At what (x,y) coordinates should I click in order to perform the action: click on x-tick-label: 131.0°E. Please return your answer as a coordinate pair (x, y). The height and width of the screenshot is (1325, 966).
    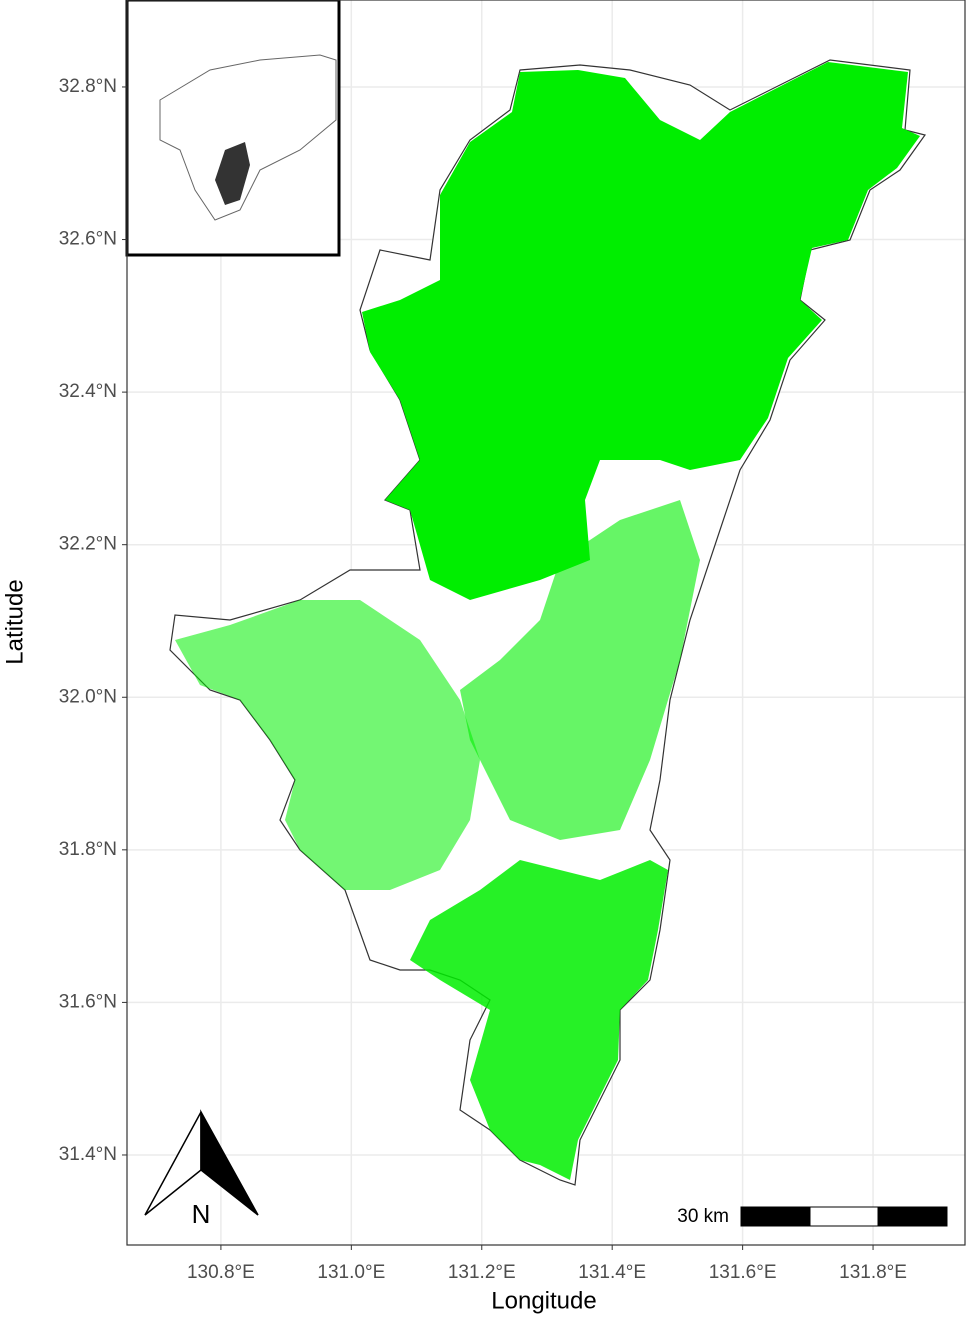
    Looking at the image, I should click on (351, 1272).